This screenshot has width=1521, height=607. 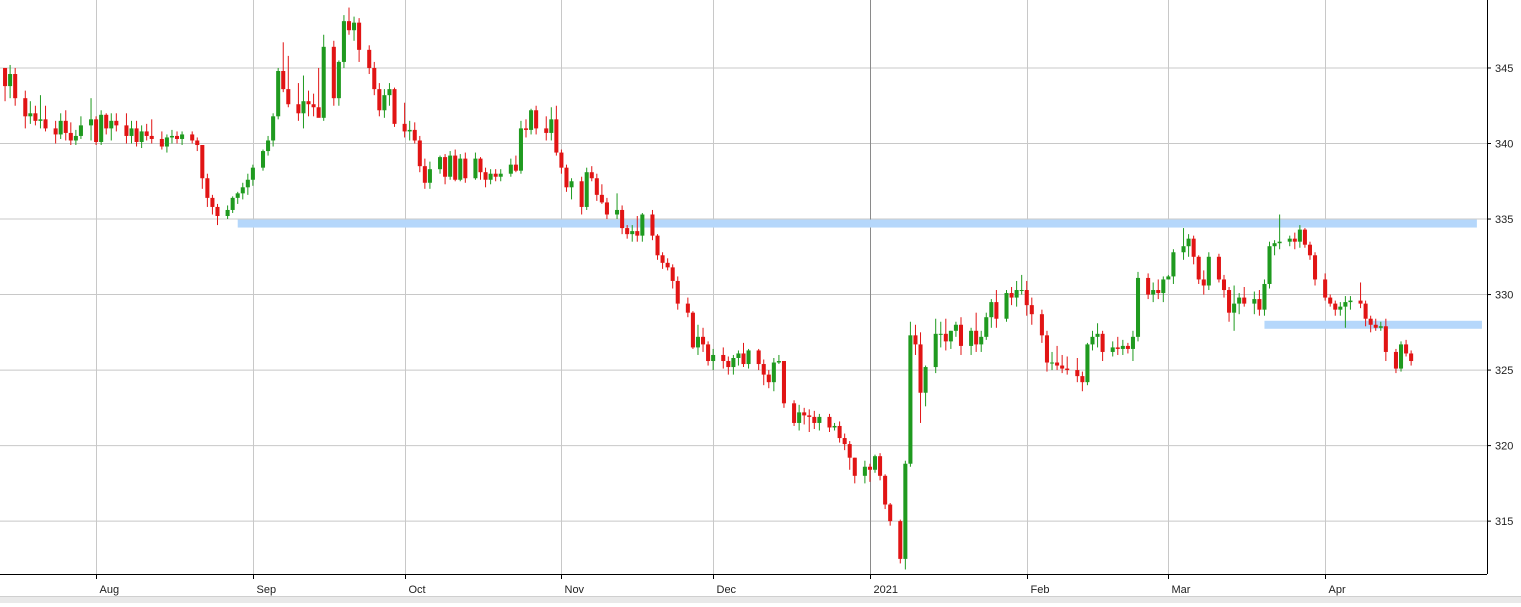 I want to click on scrollbar-strip, so click(x=760, y=599).